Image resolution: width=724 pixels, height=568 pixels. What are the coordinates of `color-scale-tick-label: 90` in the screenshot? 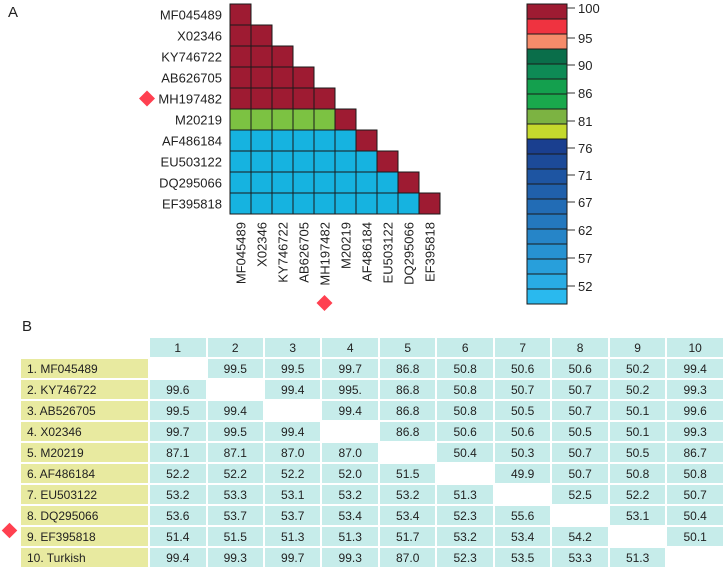 It's located at (585, 65).